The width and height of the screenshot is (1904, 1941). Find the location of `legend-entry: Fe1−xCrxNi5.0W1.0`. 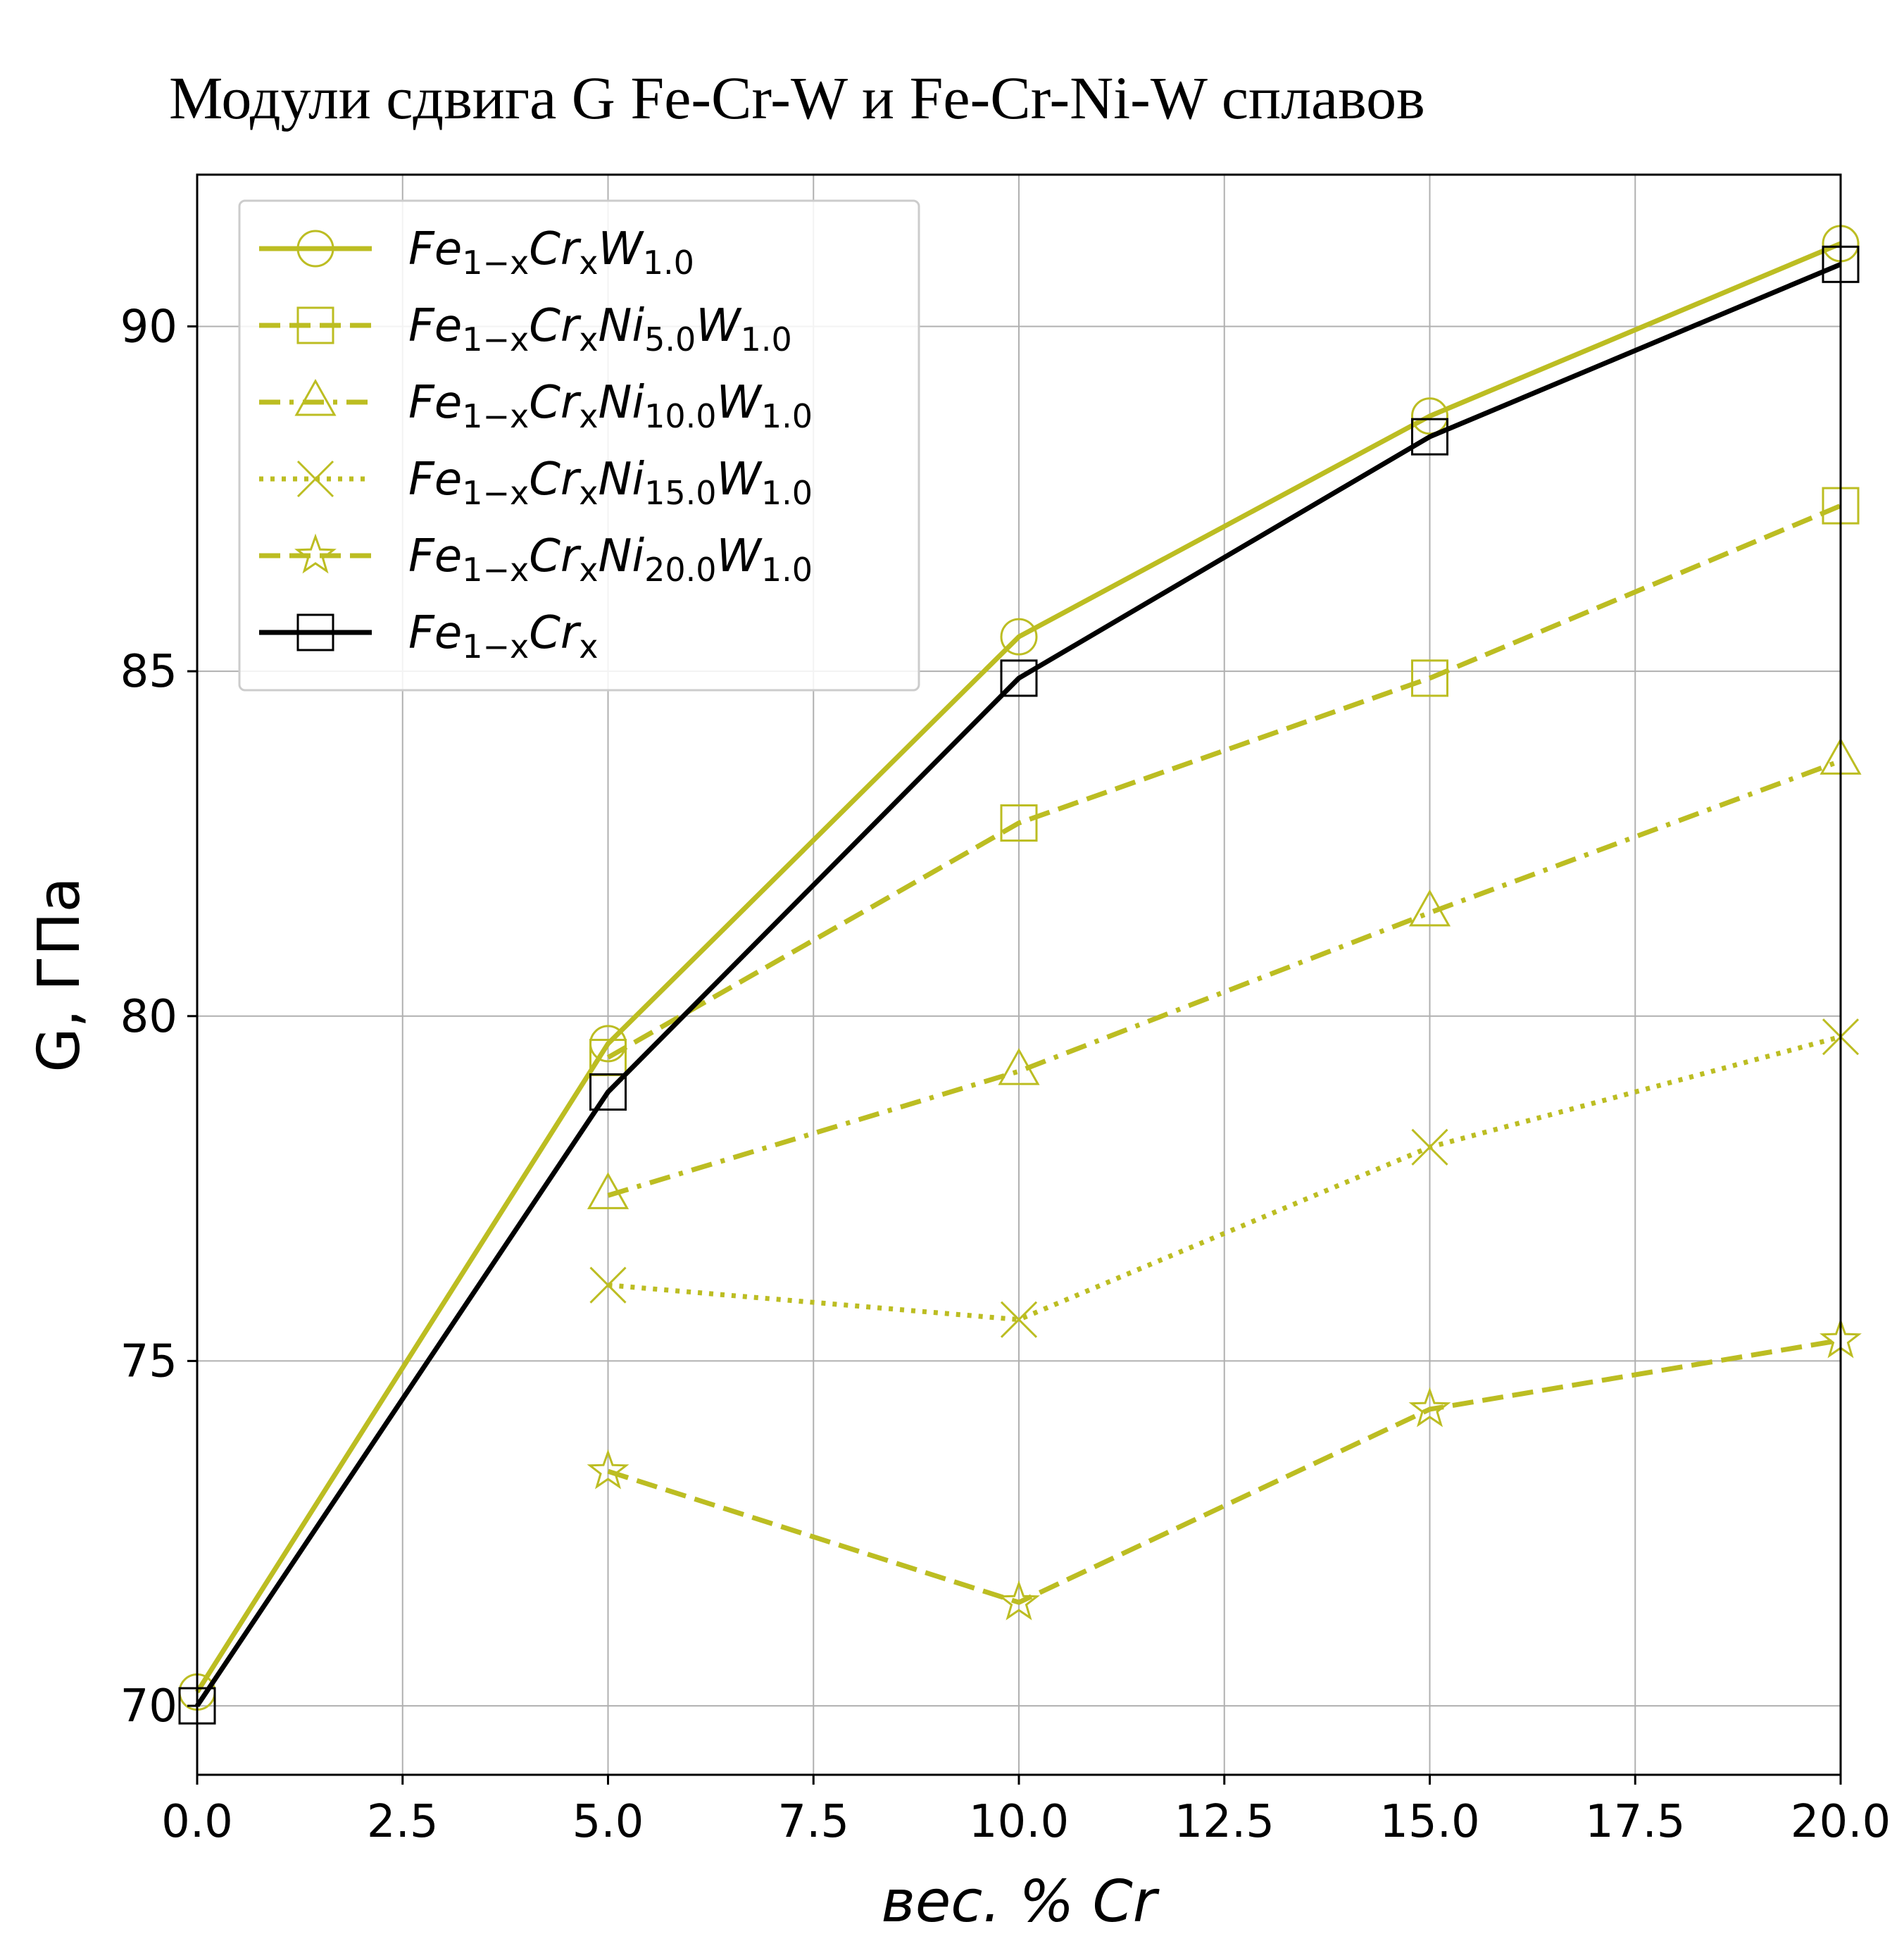

legend-entry: Fe1−xCrxNi5.0W1.0 is located at coordinates (526, 329).